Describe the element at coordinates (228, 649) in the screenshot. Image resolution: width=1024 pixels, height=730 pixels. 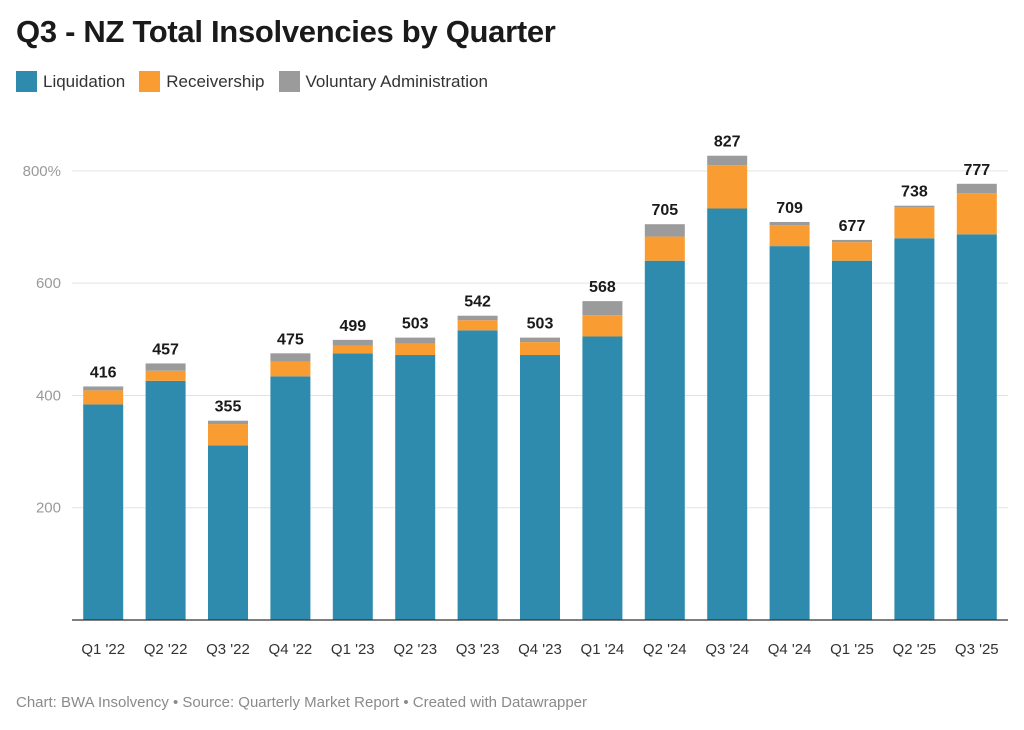
I see `x-category-label: Q3 '22` at that location.